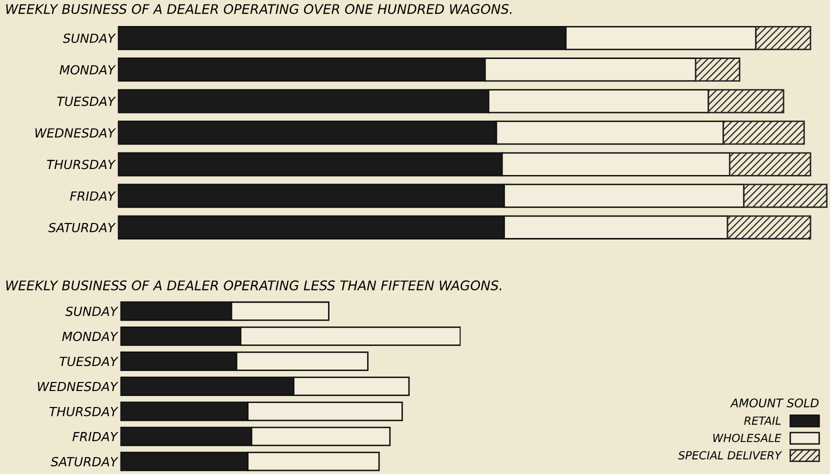 Image resolution: width=830 pixels, height=474 pixels. Describe the element at coordinates (762, 420) in the screenshot. I see `legend-label: RETAIL` at that location.